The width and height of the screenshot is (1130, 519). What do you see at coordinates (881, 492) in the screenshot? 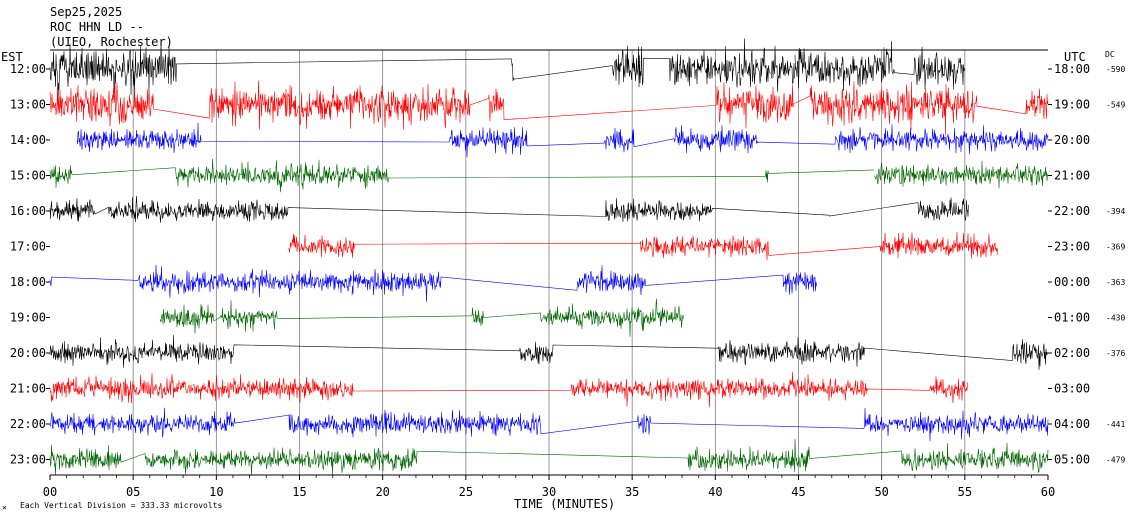
I see `x-tick-label-50: 50` at bounding box center [881, 492].